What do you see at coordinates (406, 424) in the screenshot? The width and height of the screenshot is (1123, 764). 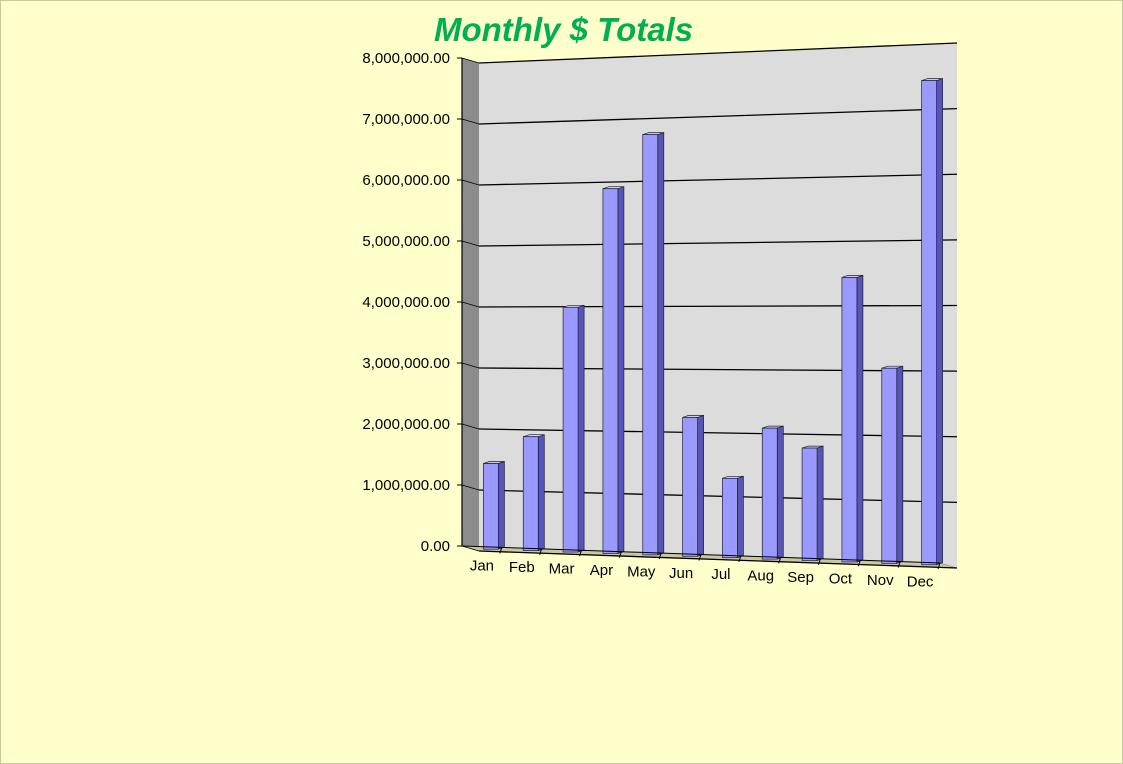 I see `y-tick-label: 2,000,000.00` at bounding box center [406, 424].